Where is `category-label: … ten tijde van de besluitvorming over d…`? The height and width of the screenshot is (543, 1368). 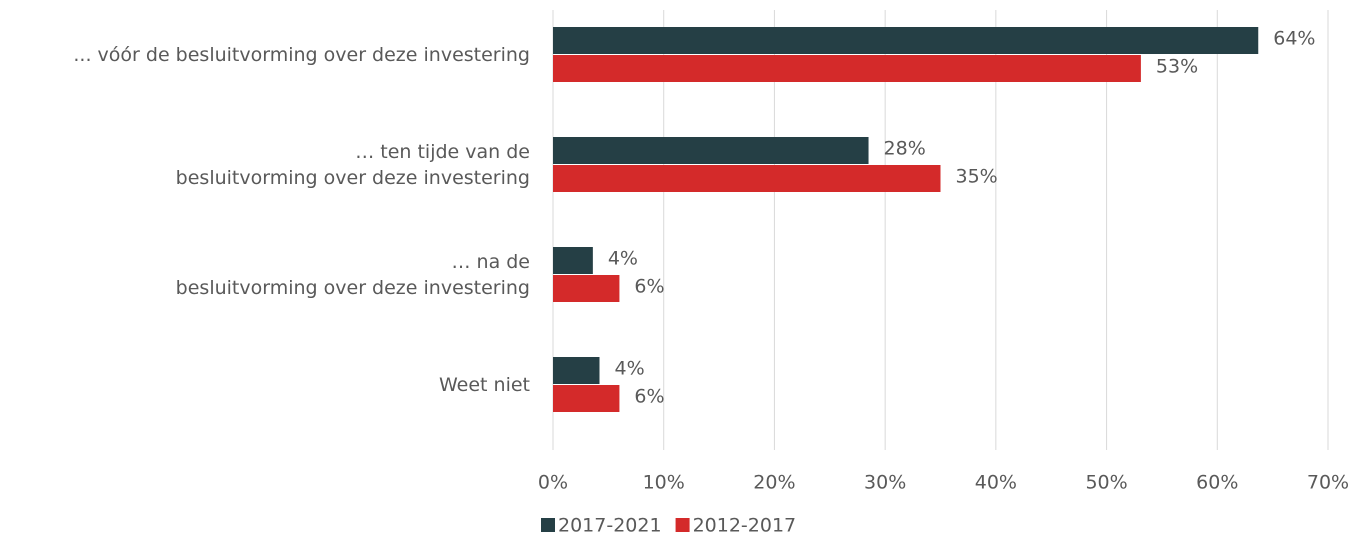 category-label: … ten tijde van de besluitvorming over d… is located at coordinates (352, 165).